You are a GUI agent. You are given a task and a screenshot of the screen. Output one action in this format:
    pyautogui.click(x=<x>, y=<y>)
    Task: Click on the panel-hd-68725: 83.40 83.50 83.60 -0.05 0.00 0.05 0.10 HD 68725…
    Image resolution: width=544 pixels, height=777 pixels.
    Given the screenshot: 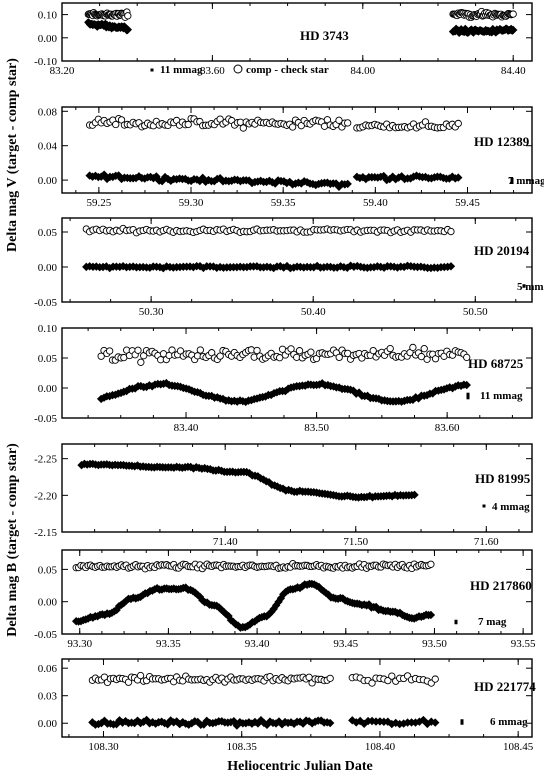 What is the action you would take?
    pyautogui.click(x=283, y=378)
    